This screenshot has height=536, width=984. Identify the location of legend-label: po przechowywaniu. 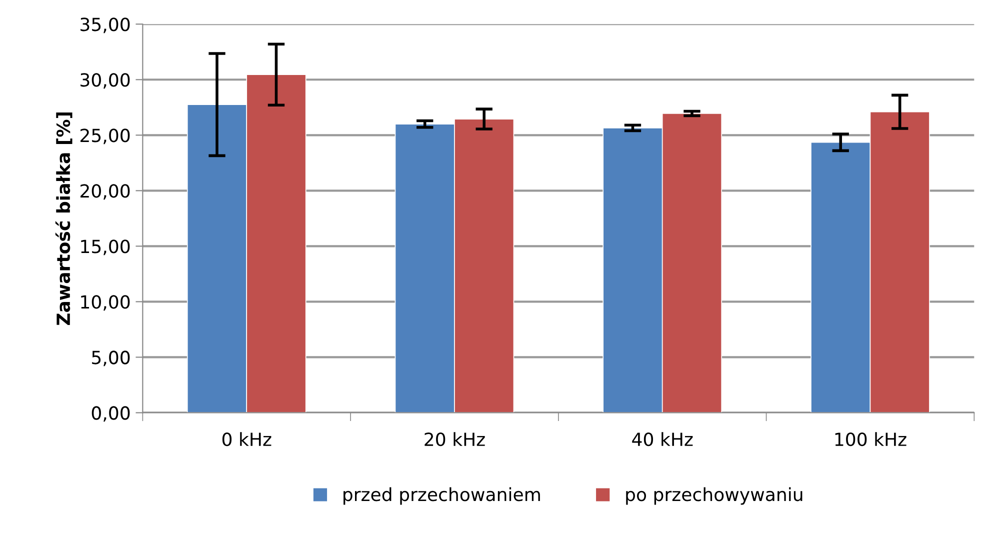
(714, 496).